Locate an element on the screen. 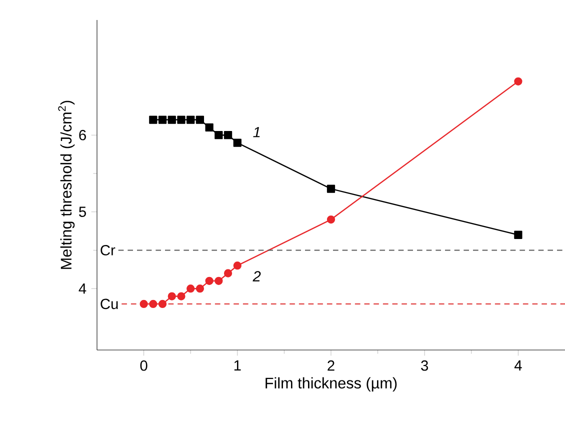 The image size is (565, 443). x-tick-label: 3 is located at coordinates (424, 365).